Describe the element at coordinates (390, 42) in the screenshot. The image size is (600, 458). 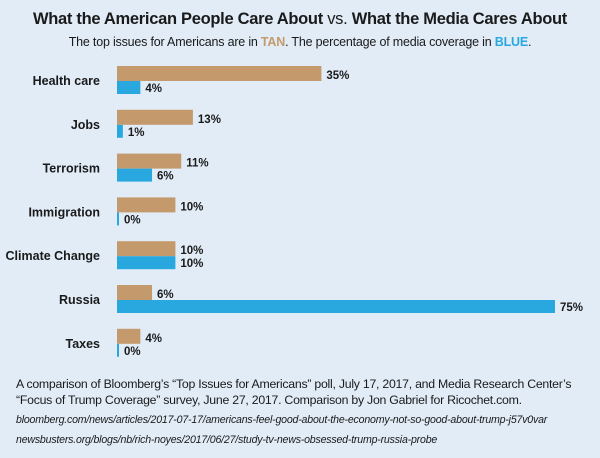
I see `subtitle-mid: . The percentage of media coverage in` at that location.